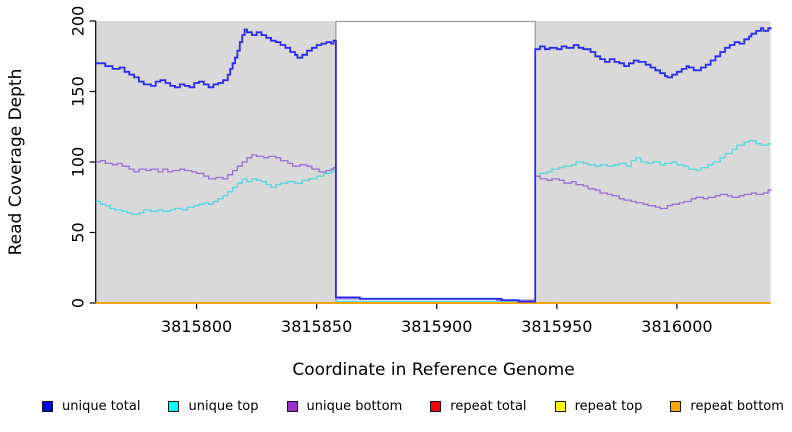  Describe the element at coordinates (78, 162) in the screenshot. I see `y-tick-label: 100` at that location.